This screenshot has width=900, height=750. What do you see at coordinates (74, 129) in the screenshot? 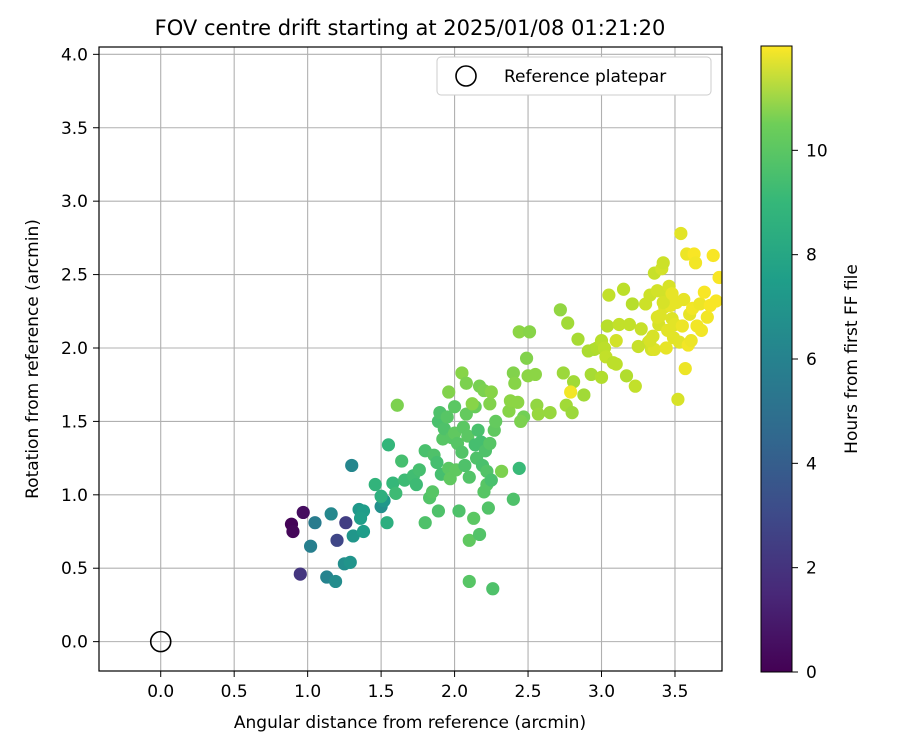
I see `y-tick-label: 3.5` at bounding box center [74, 129].